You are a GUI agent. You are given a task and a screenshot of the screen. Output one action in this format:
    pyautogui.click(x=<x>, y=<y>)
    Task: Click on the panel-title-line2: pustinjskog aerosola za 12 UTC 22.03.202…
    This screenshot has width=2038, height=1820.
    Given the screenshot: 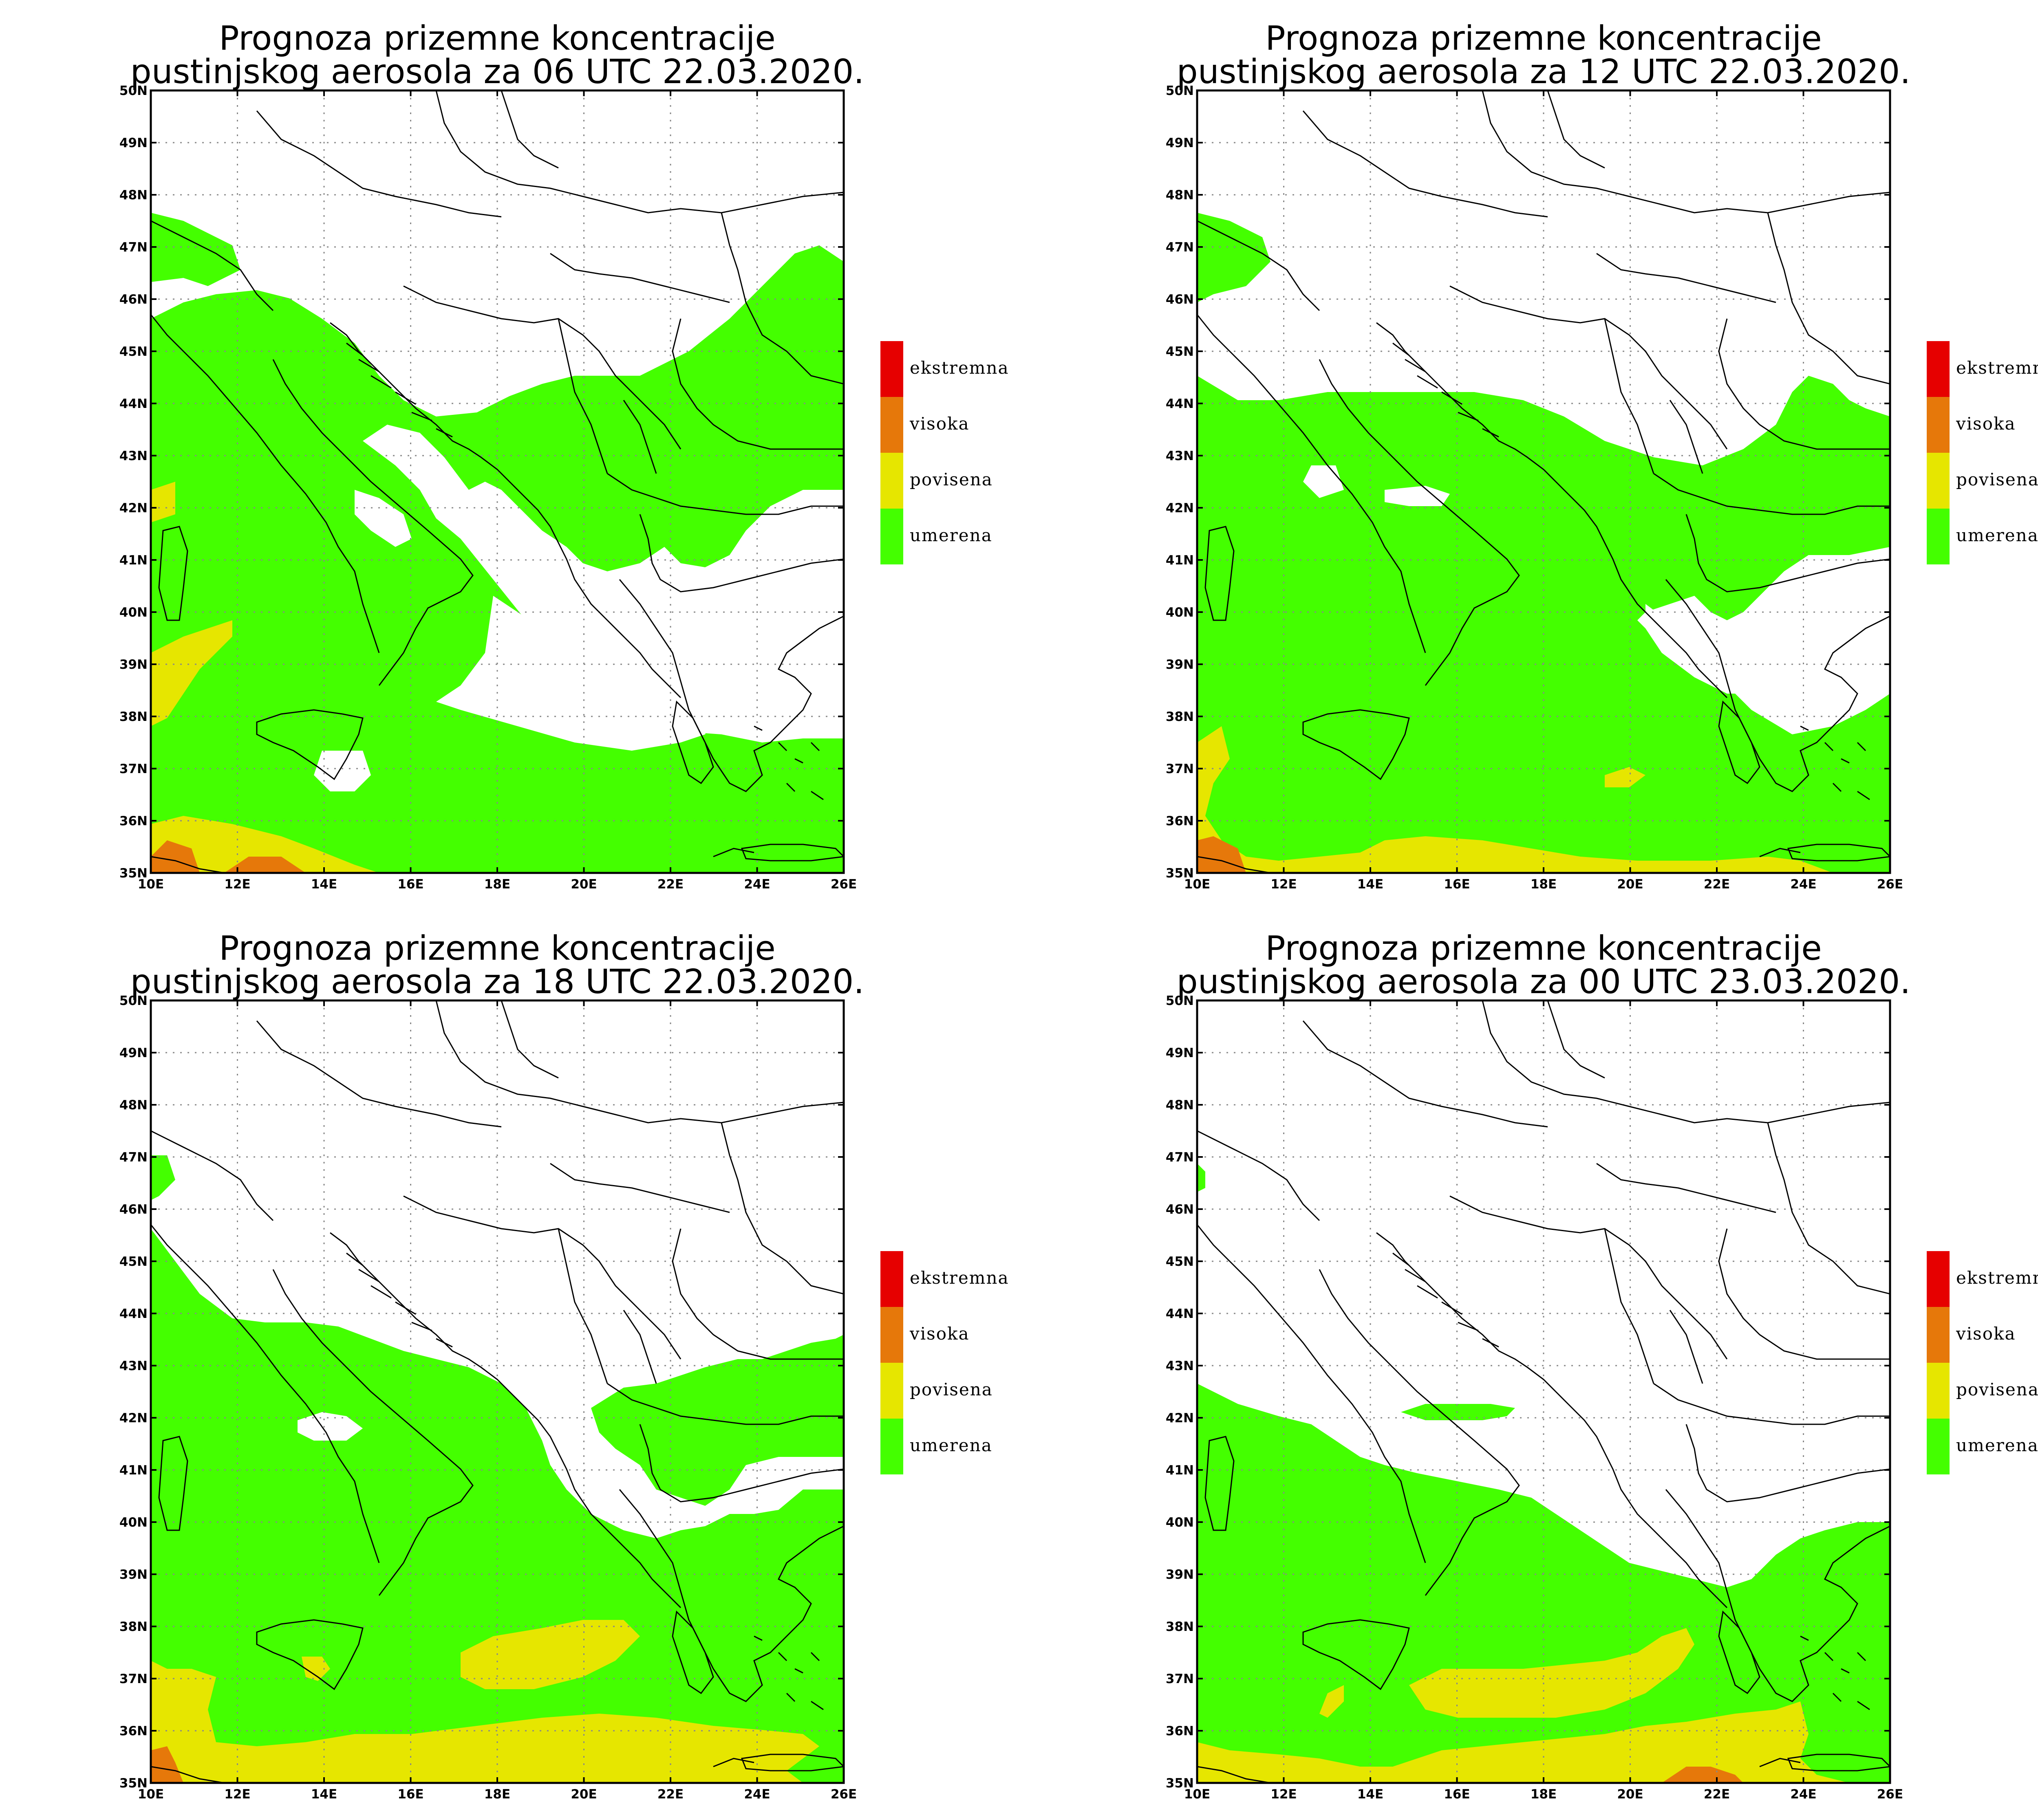 What is the action you would take?
    pyautogui.click(x=1544, y=72)
    